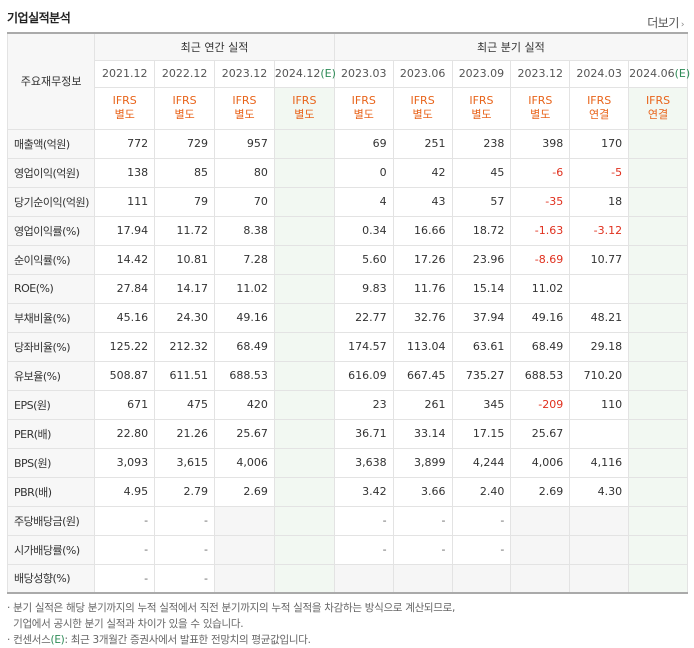  I want to click on table-cell: 3.66, so click(422, 491).